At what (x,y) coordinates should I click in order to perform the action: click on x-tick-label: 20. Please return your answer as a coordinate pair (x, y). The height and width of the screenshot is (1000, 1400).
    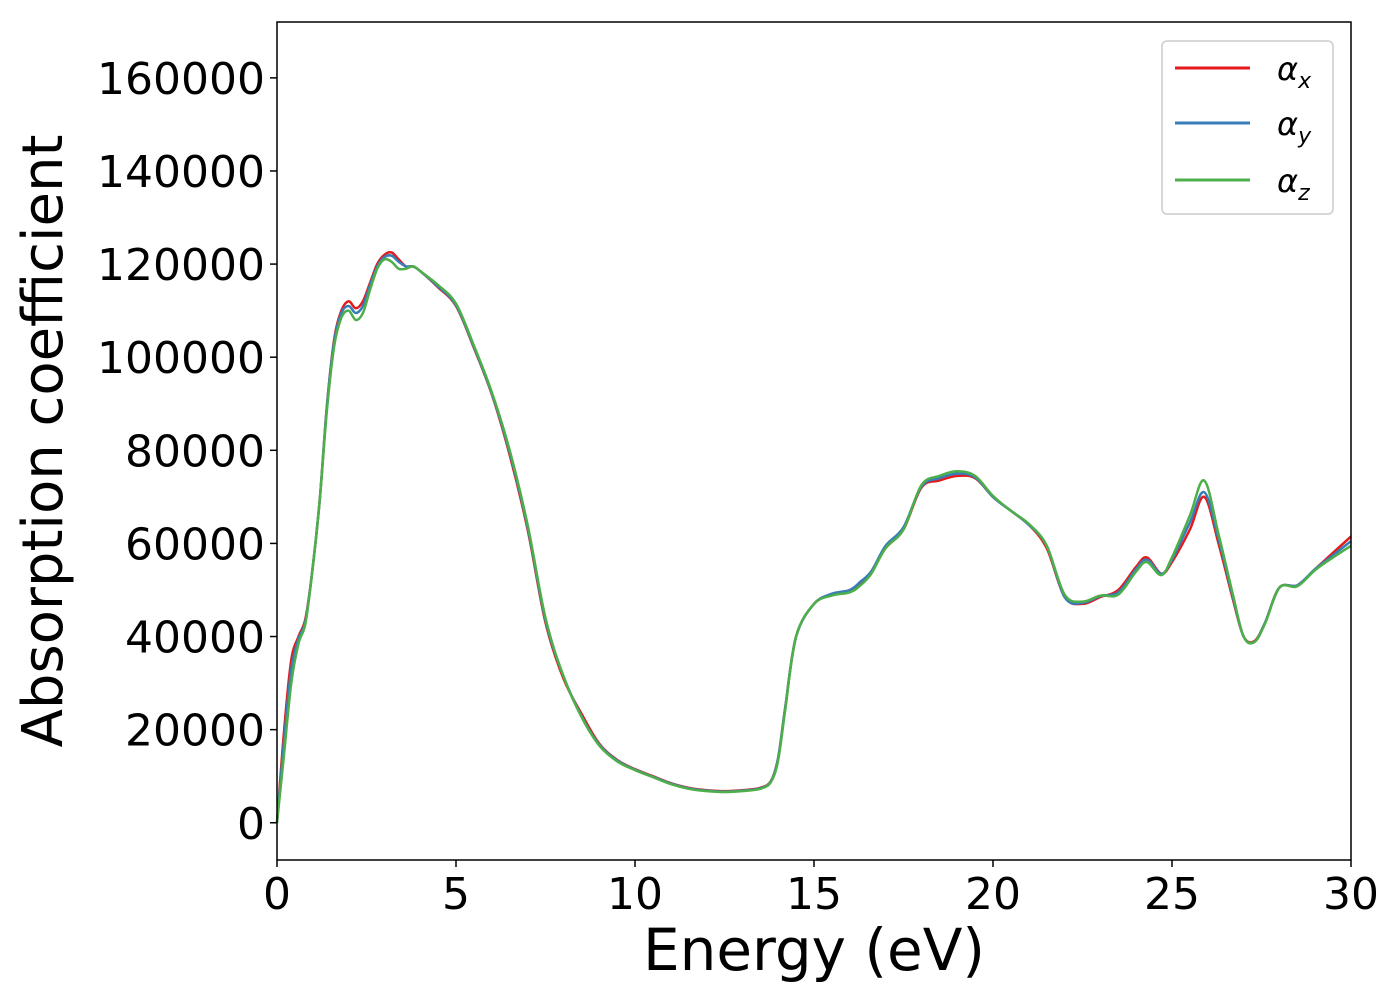
    Looking at the image, I should click on (993, 894).